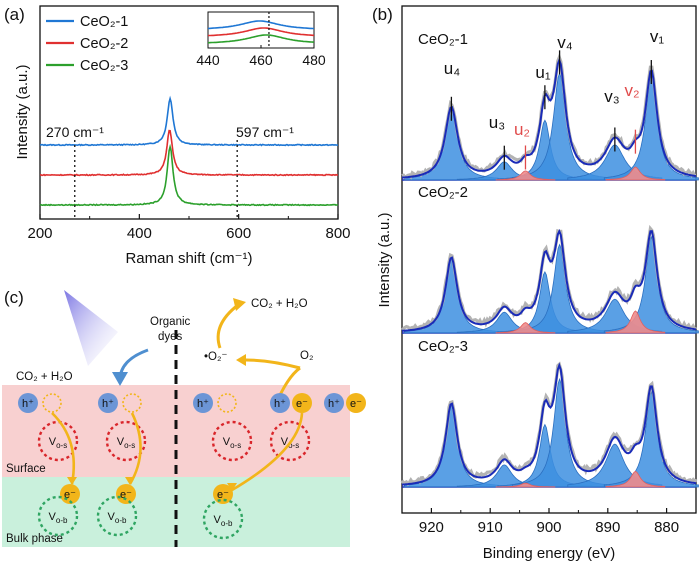 This screenshot has height=568, width=700. I want to click on raman-inset: 440 460 480, so click(261, 39).